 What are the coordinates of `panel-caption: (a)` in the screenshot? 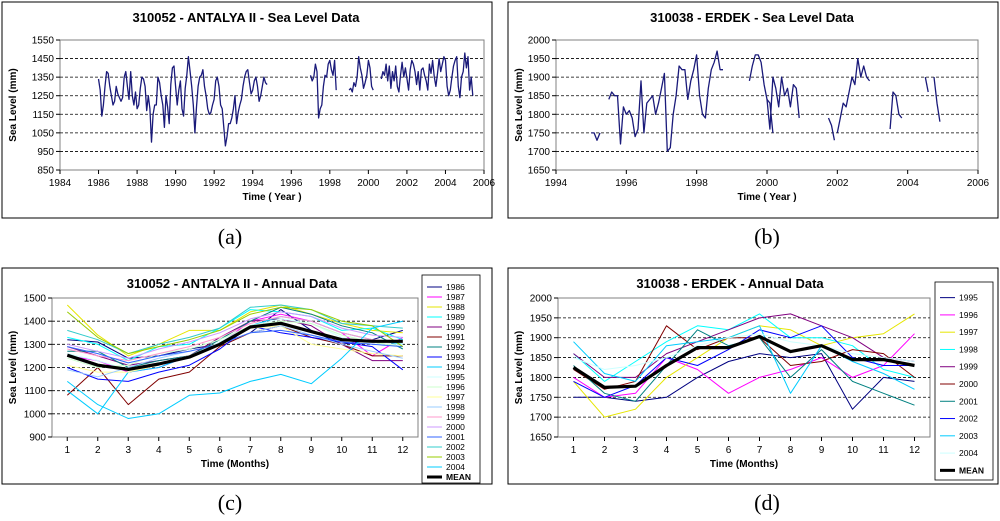 It's located at (230, 236).